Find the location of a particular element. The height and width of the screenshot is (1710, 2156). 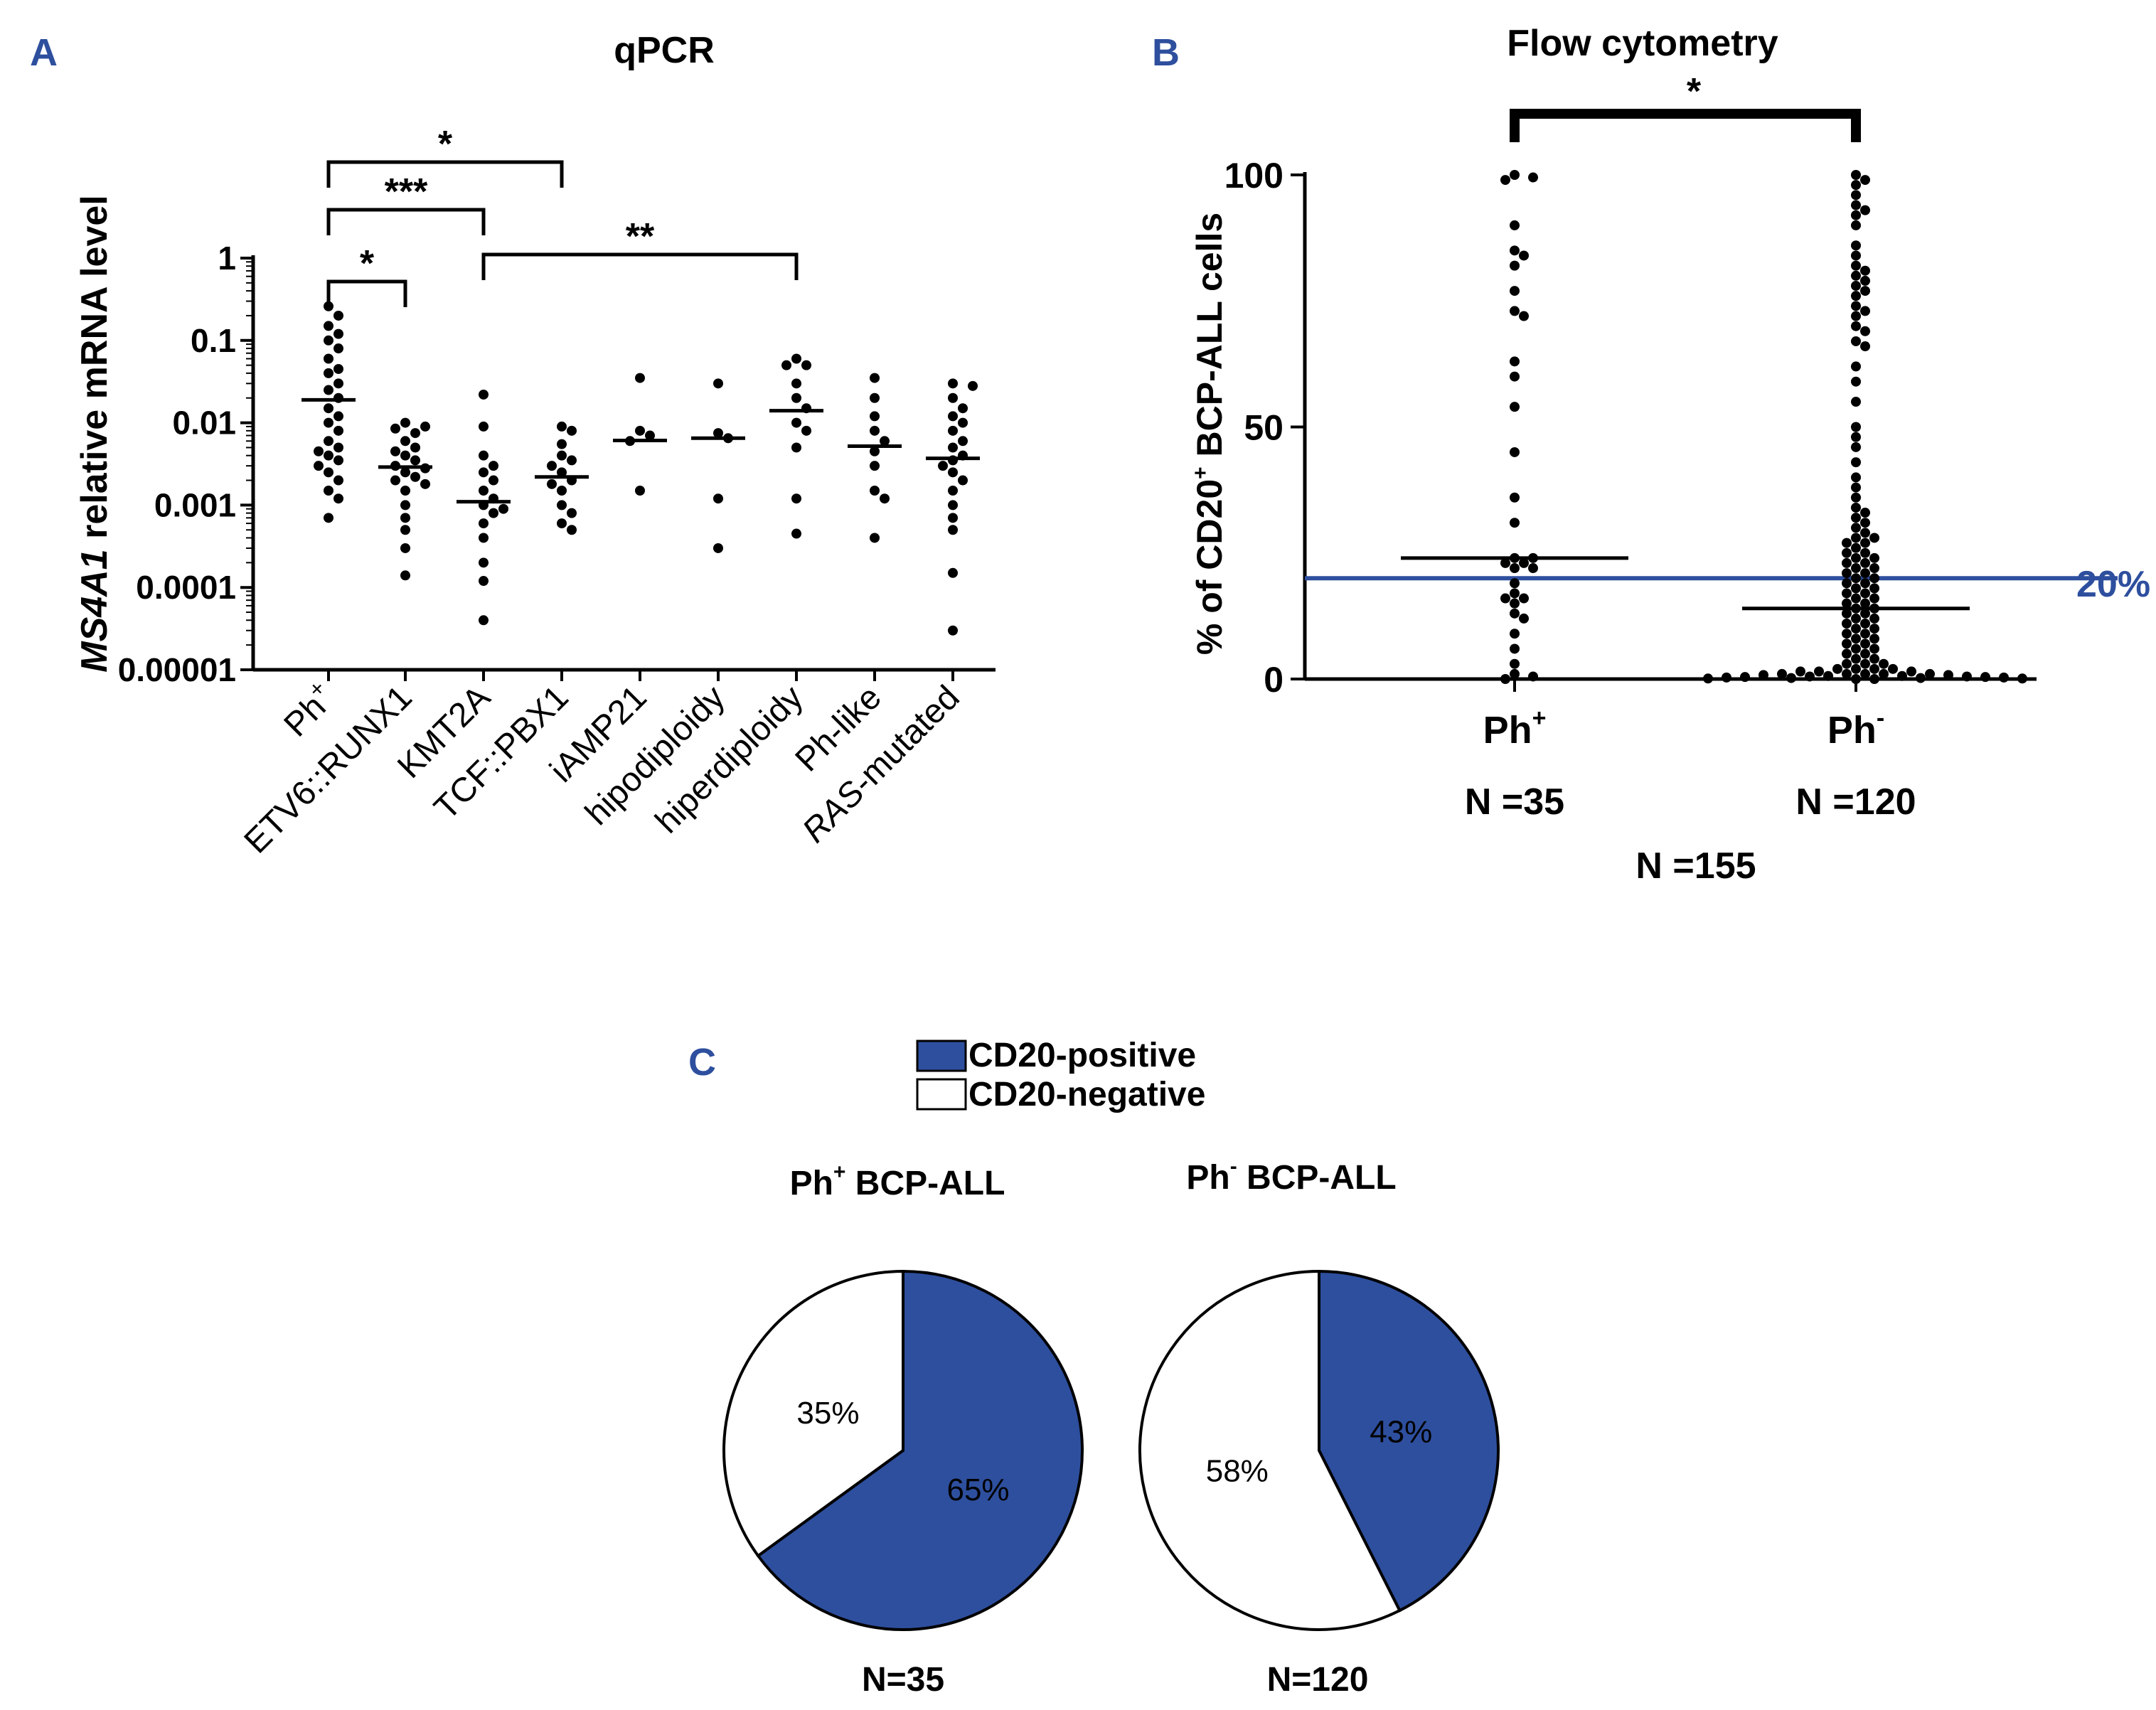

y-axis-label-a: MS4A1 relative mRNA level is located at coordinates (94, 434).